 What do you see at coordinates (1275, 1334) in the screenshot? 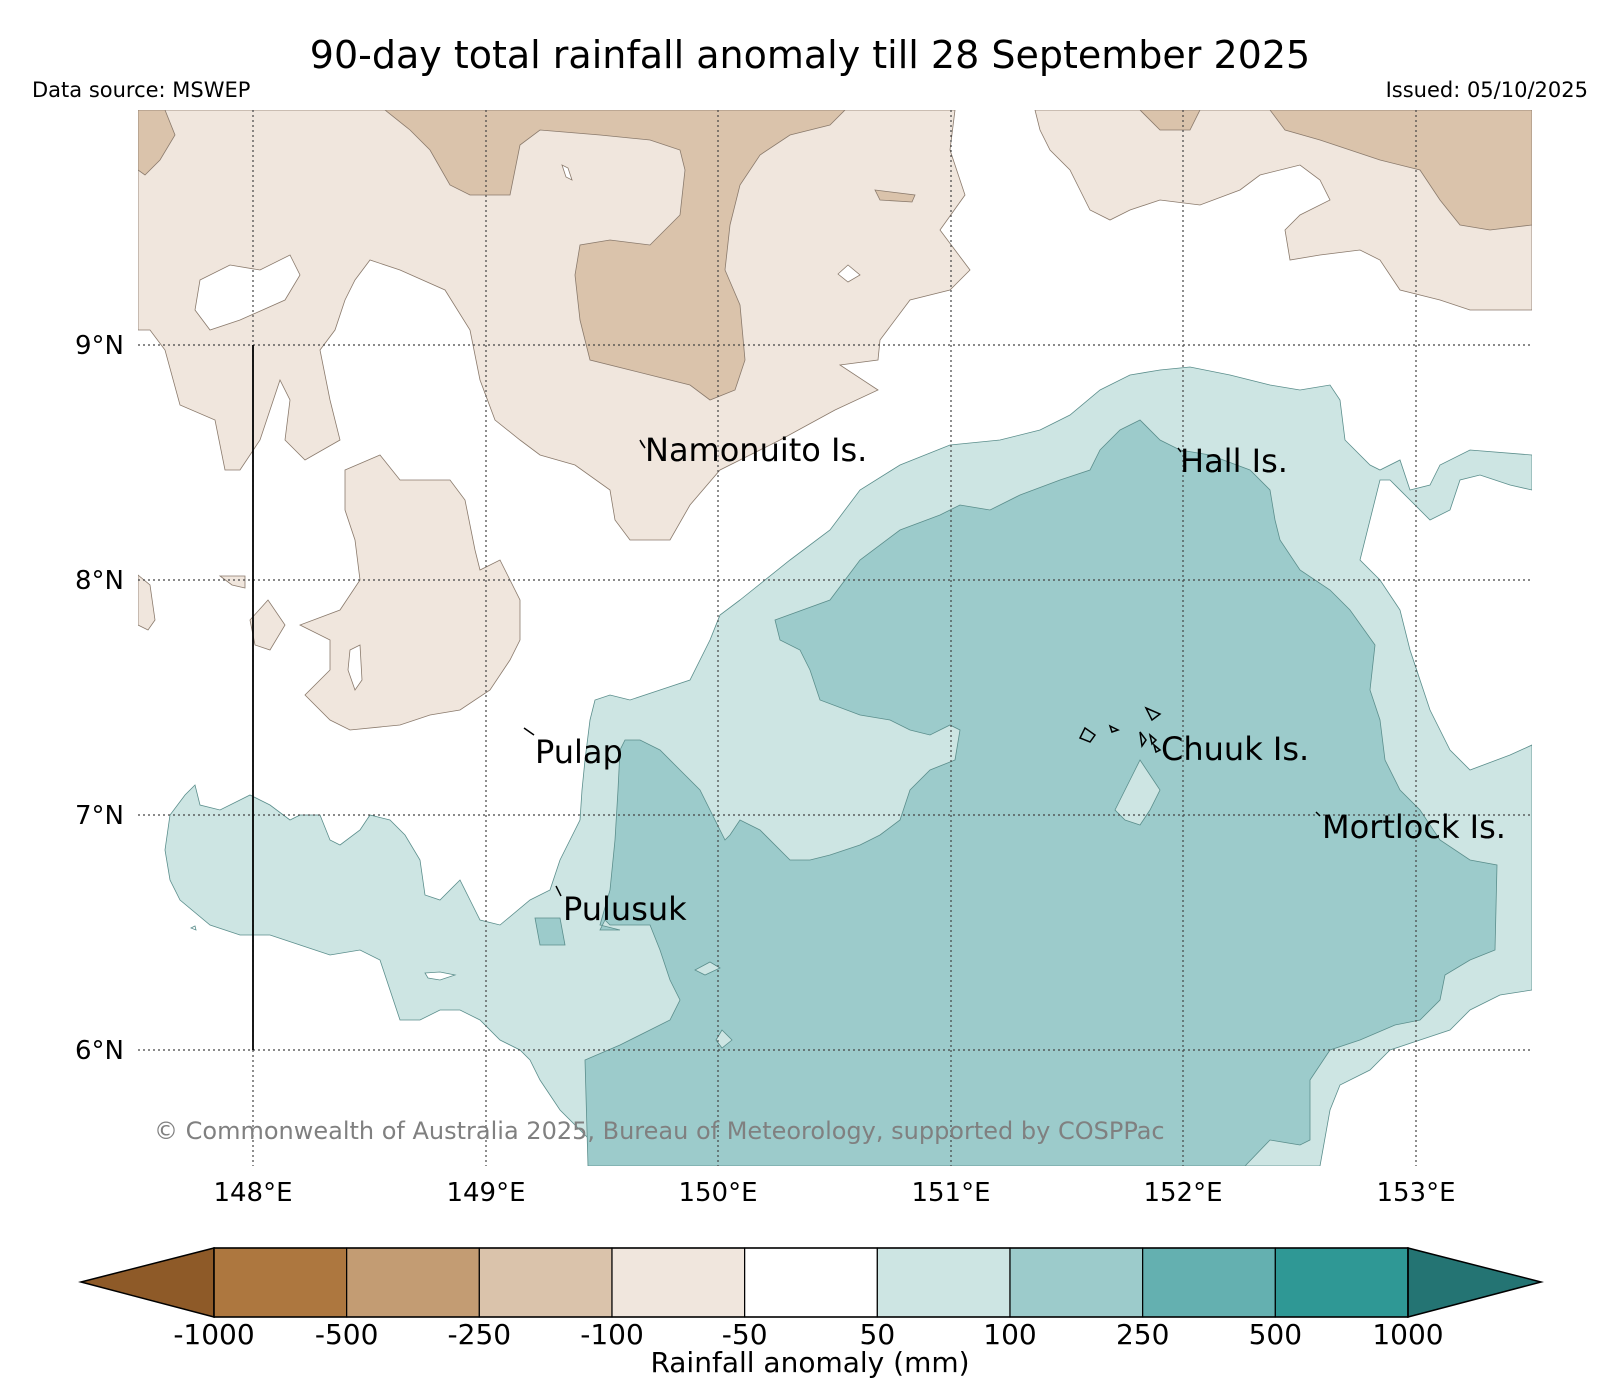
I see `colorbar-tick-label: 500` at bounding box center [1275, 1334].